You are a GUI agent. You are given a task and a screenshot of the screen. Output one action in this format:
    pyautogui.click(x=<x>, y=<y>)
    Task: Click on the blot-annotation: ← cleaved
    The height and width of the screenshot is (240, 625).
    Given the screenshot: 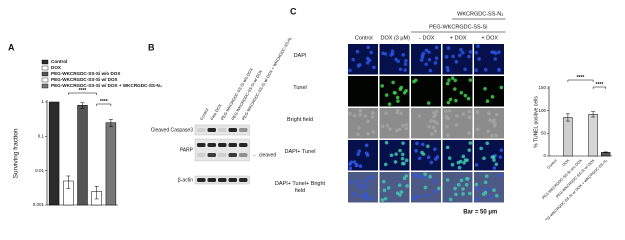 What is the action you would take?
    pyautogui.click(x=265, y=155)
    